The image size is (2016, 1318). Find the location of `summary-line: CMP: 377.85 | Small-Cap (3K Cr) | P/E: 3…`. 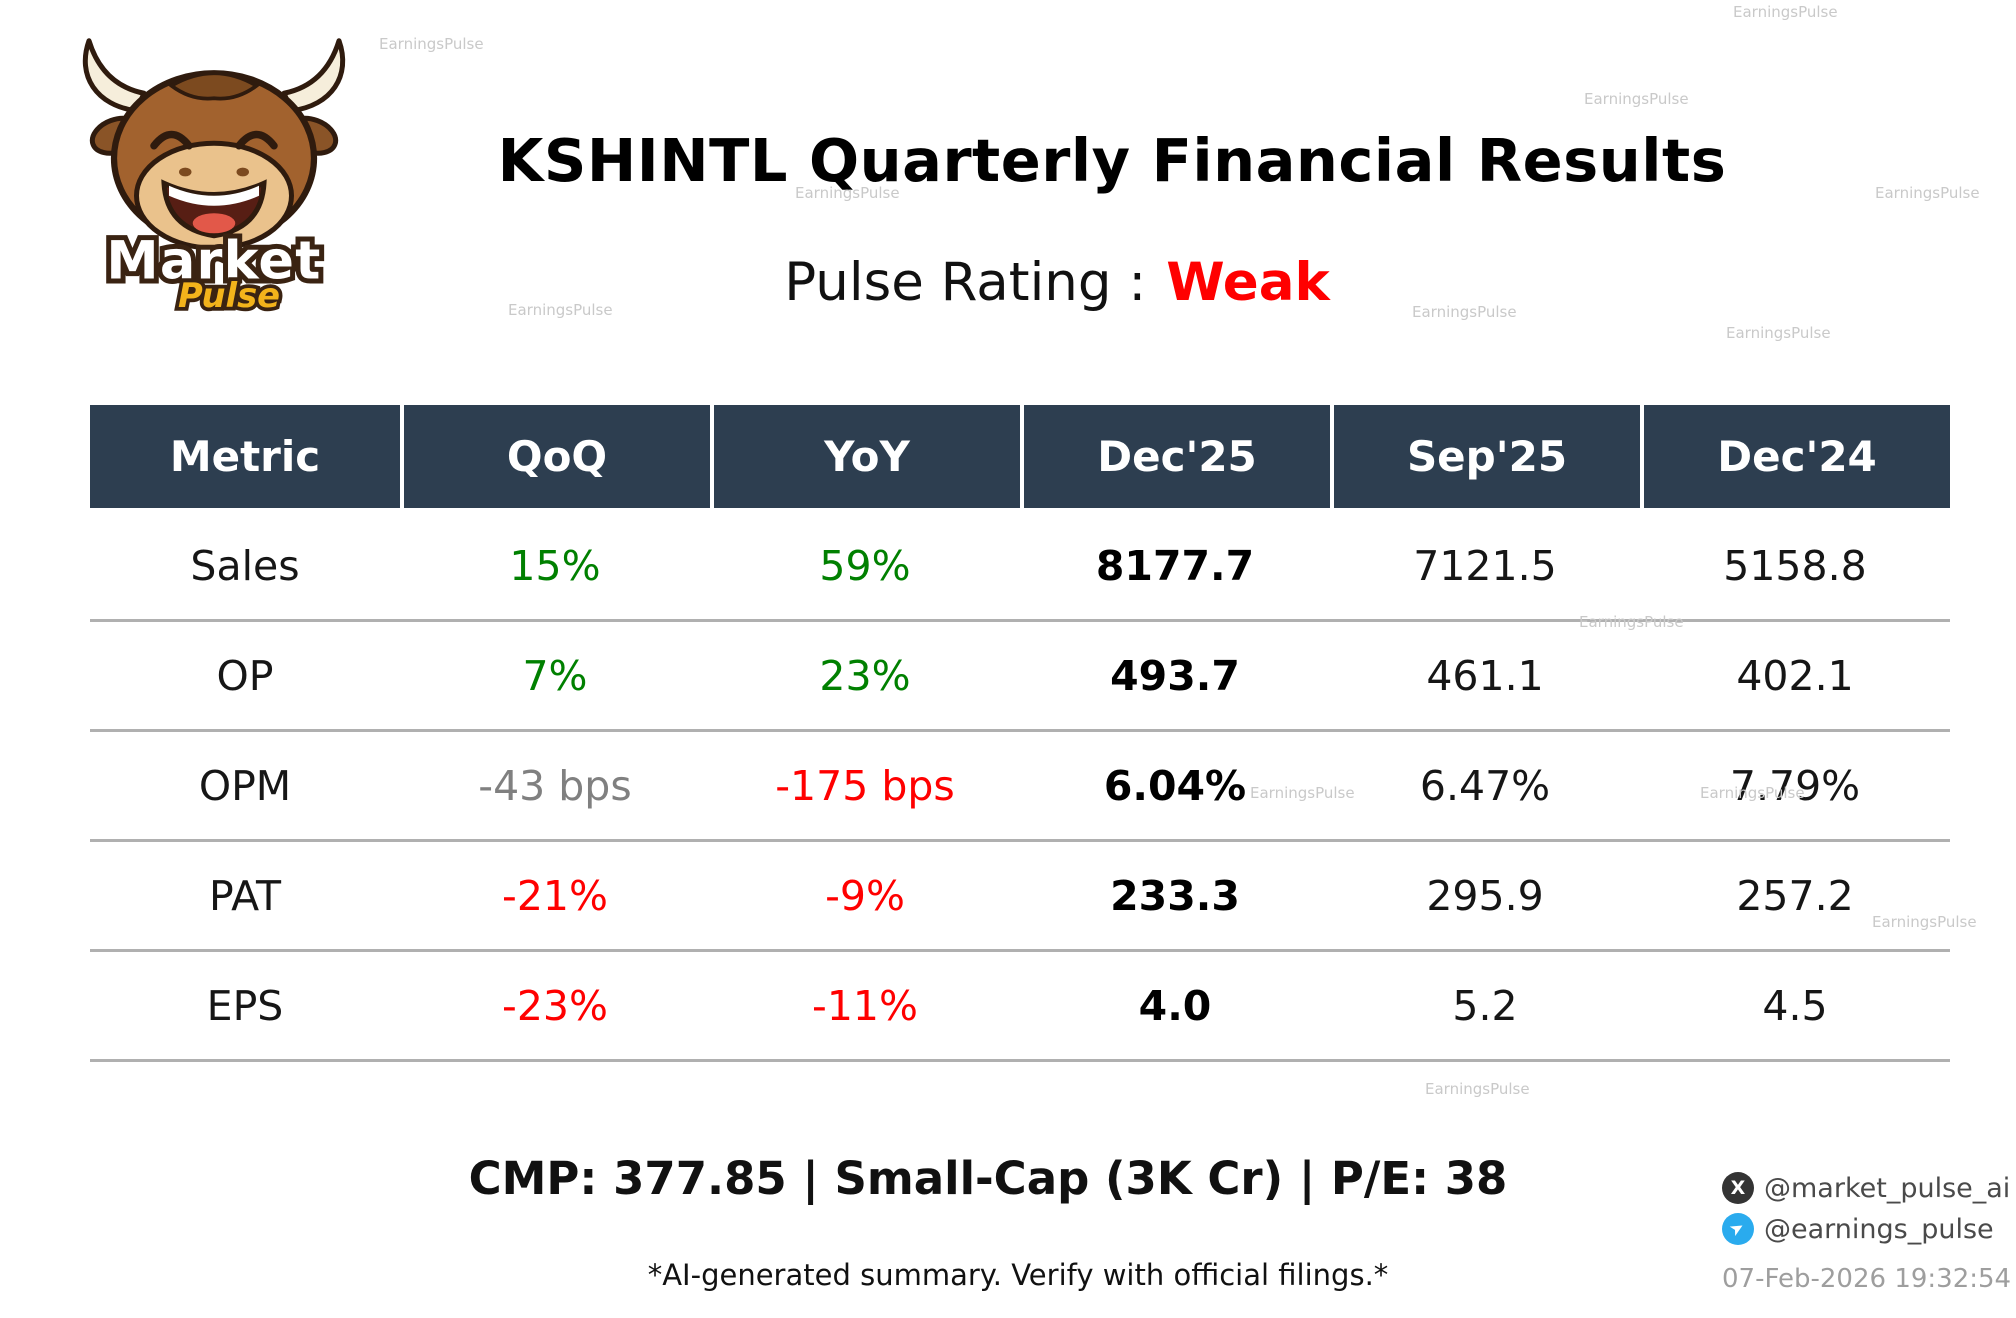

summary-line: CMP: 377.85 | Small-Cap (3K Cr) | P/E: 3… is located at coordinates (988, 1178).